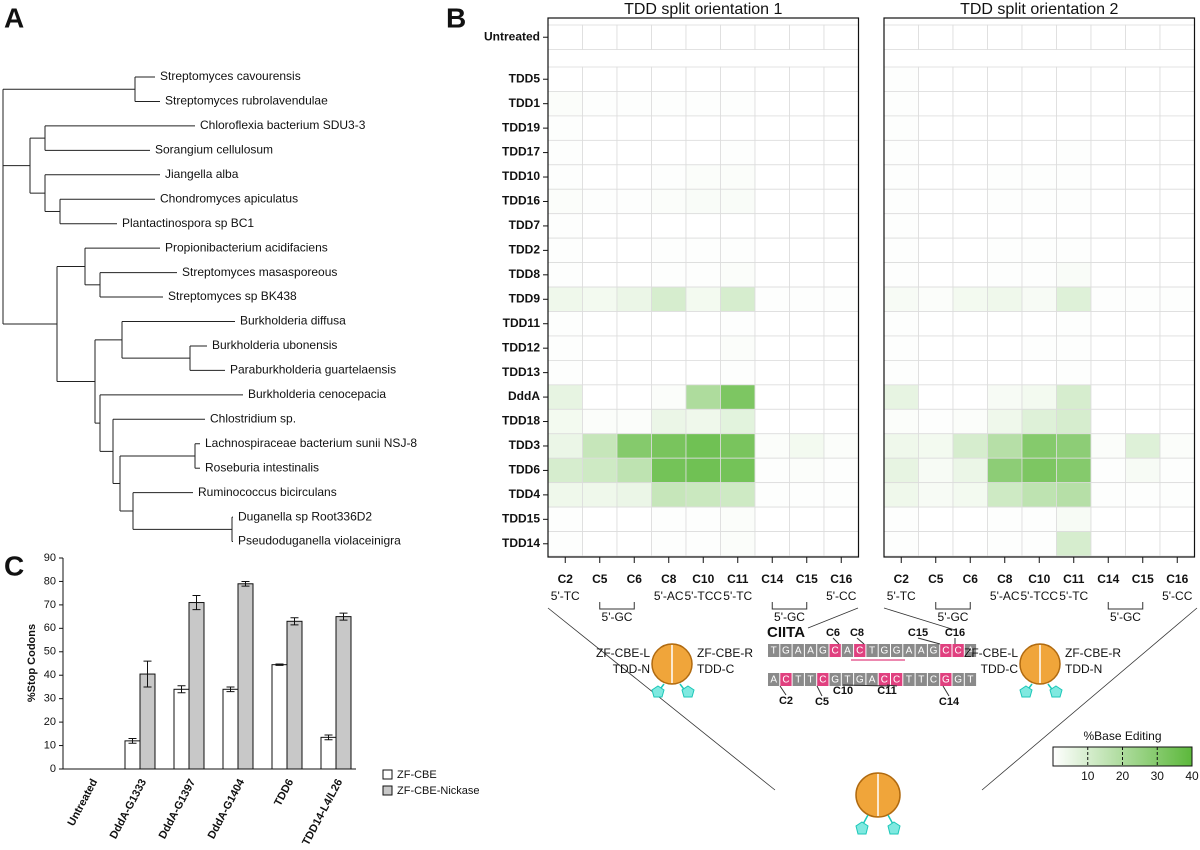 The width and height of the screenshot is (1200, 850). What do you see at coordinates (14, 565) in the screenshot?
I see `panel-label: C` at bounding box center [14, 565].